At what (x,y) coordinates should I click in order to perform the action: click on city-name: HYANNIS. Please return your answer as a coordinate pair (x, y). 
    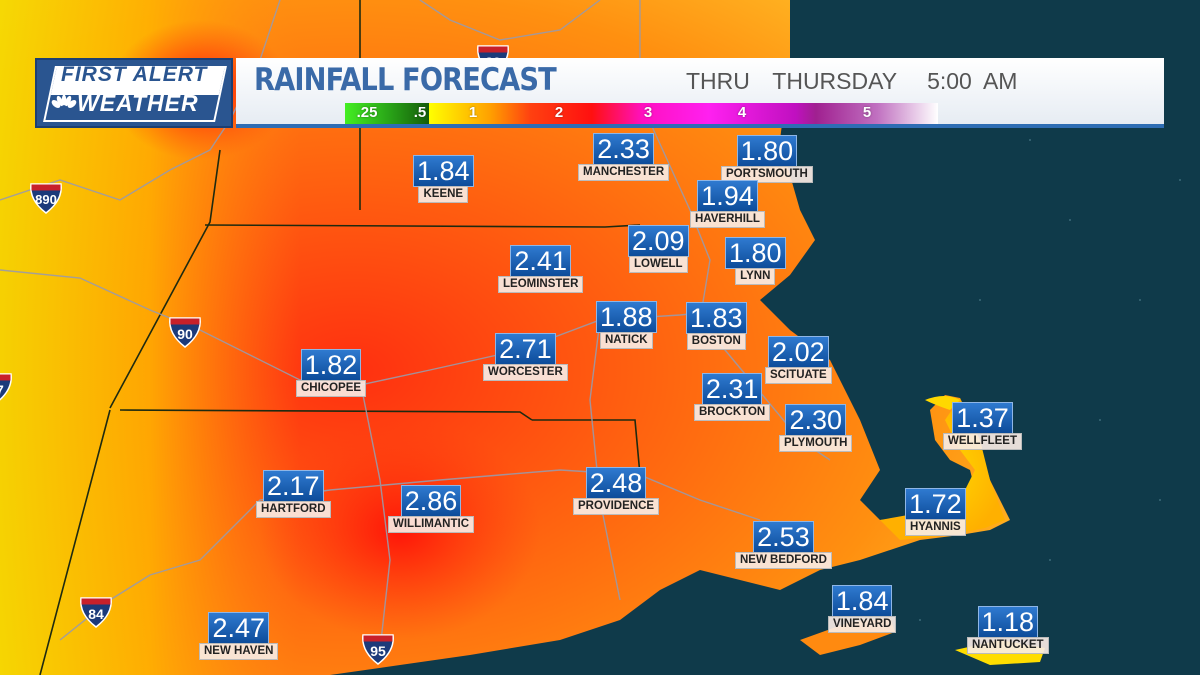
    Looking at the image, I should click on (935, 527).